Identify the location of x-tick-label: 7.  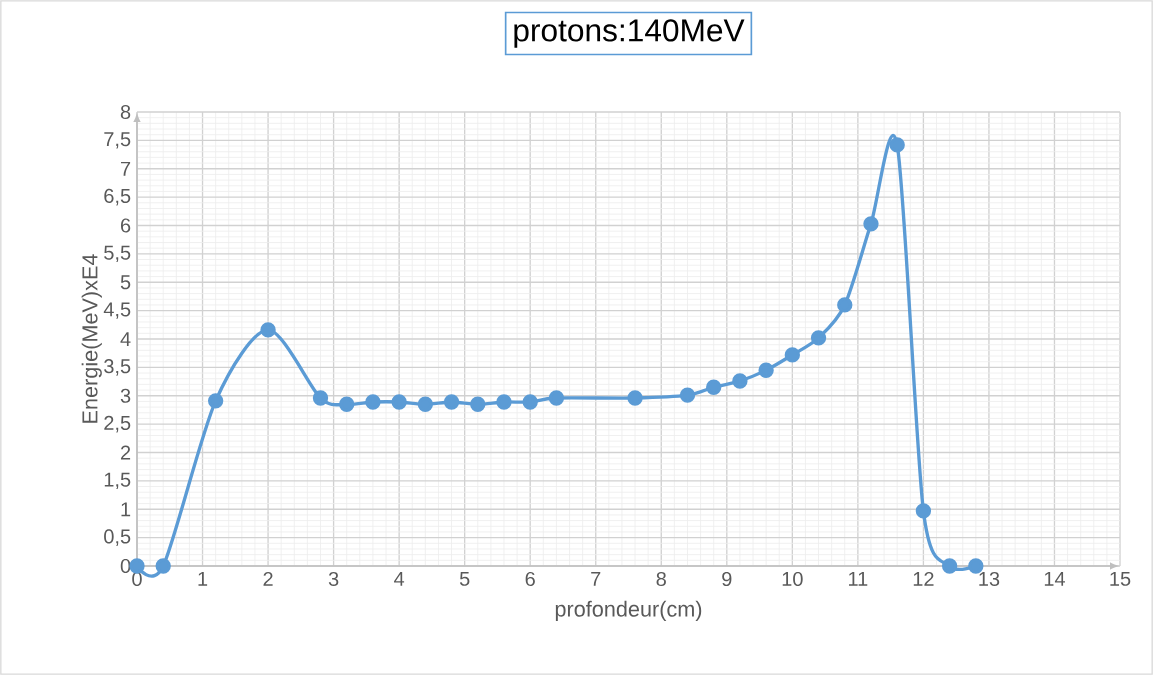
(596, 578).